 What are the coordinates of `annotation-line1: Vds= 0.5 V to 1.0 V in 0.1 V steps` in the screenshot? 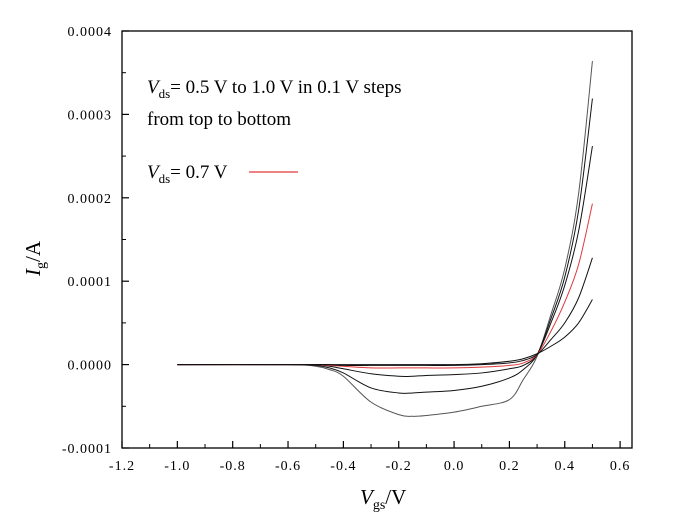 It's located at (274, 89).